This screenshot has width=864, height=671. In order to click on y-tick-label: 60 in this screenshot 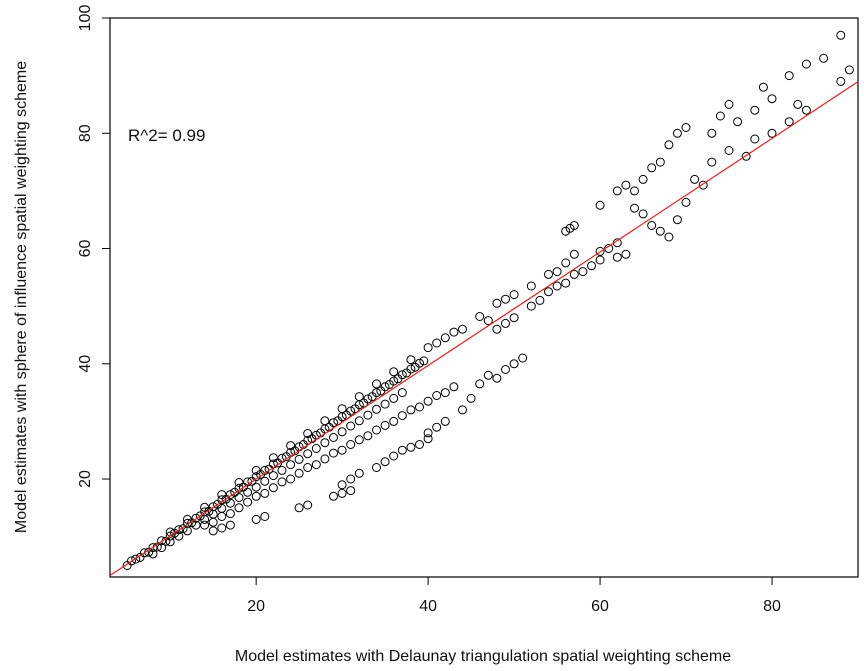, I will do `click(85, 249)`.